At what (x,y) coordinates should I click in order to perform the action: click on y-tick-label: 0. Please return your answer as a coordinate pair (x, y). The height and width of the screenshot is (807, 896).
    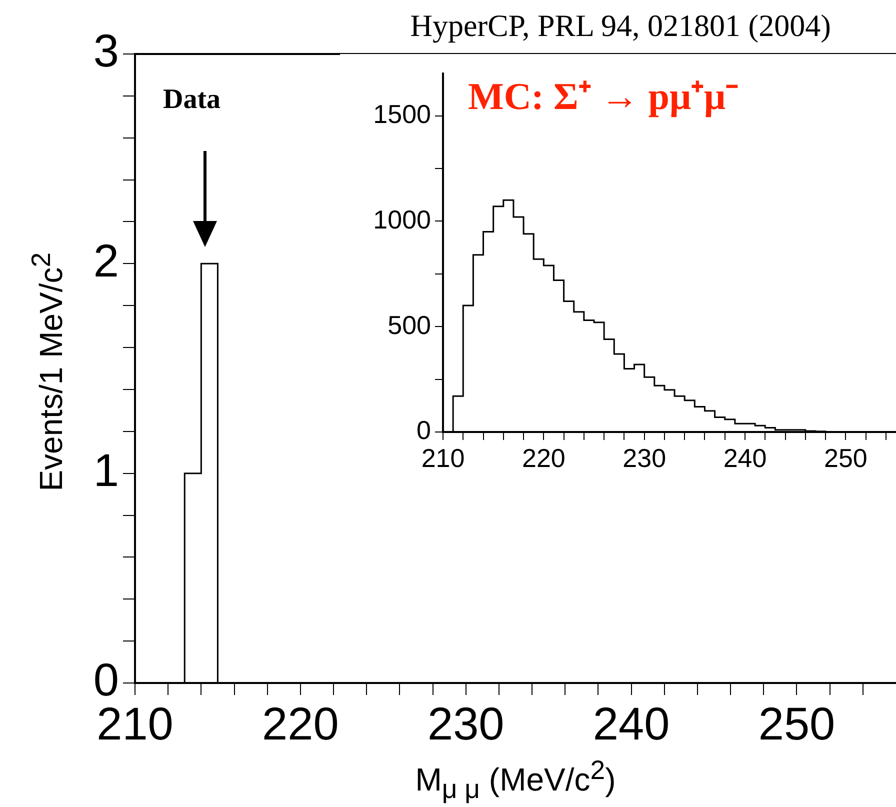
    Looking at the image, I should click on (423, 430).